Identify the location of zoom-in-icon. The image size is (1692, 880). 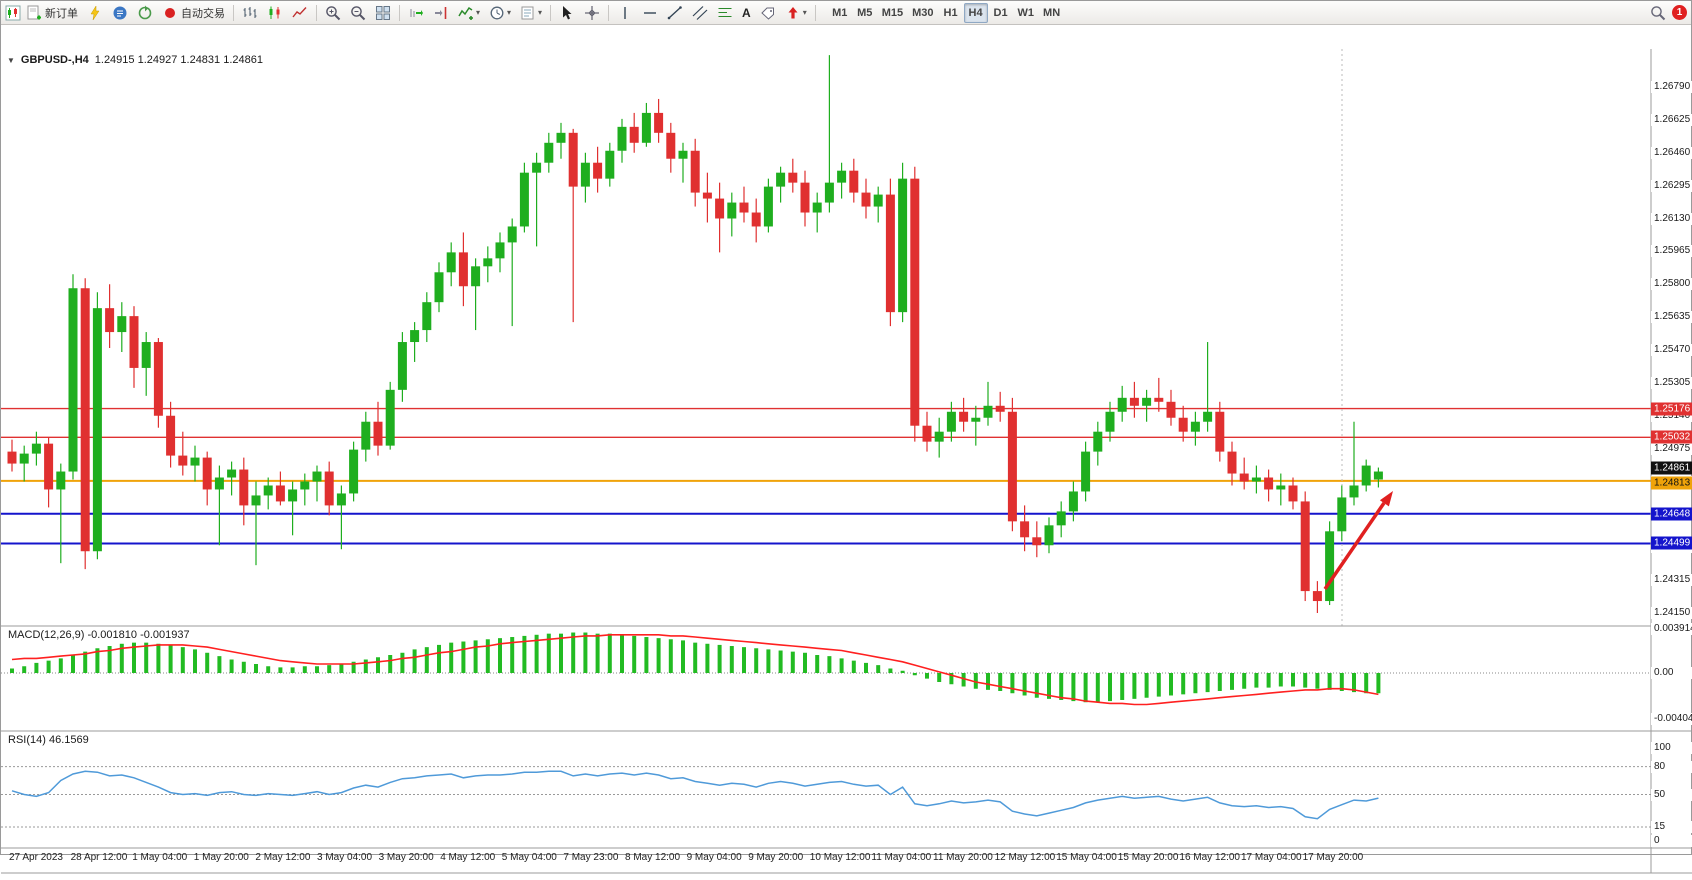
(333, 13).